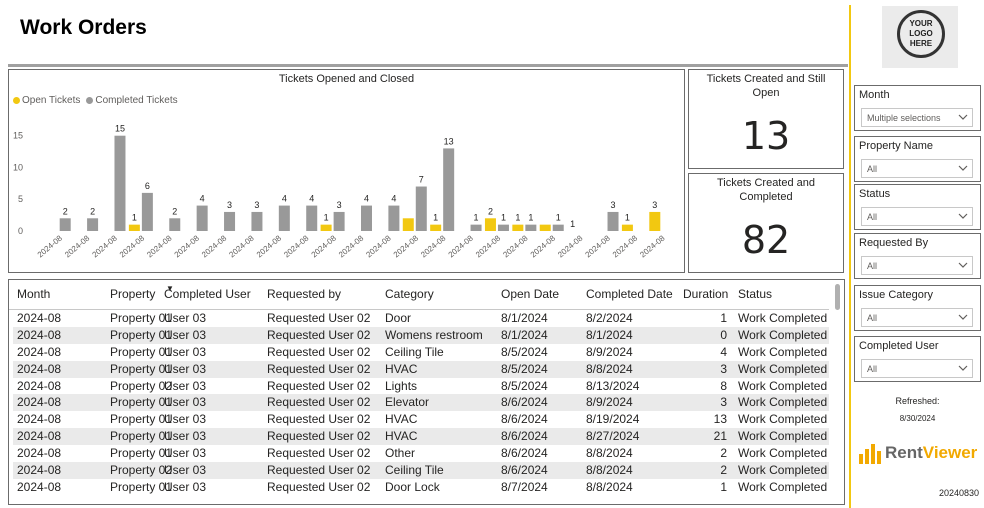 This screenshot has height=508, width=984. What do you see at coordinates (132, 100) in the screenshot?
I see `legend-item-completed: Completed Tickets` at bounding box center [132, 100].